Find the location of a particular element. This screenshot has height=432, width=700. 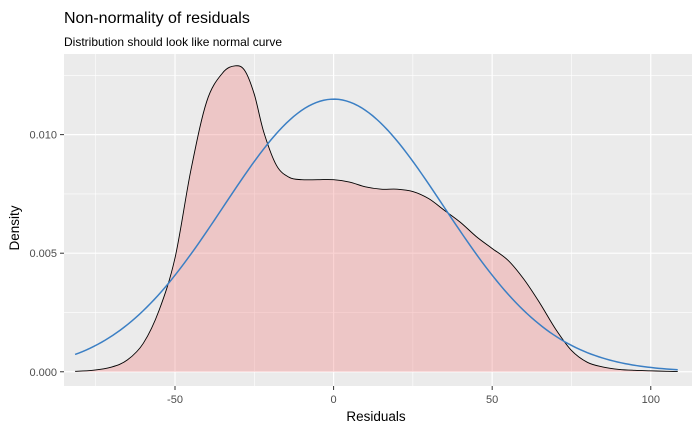

y-tick-label: 0.005 is located at coordinates (43, 254).